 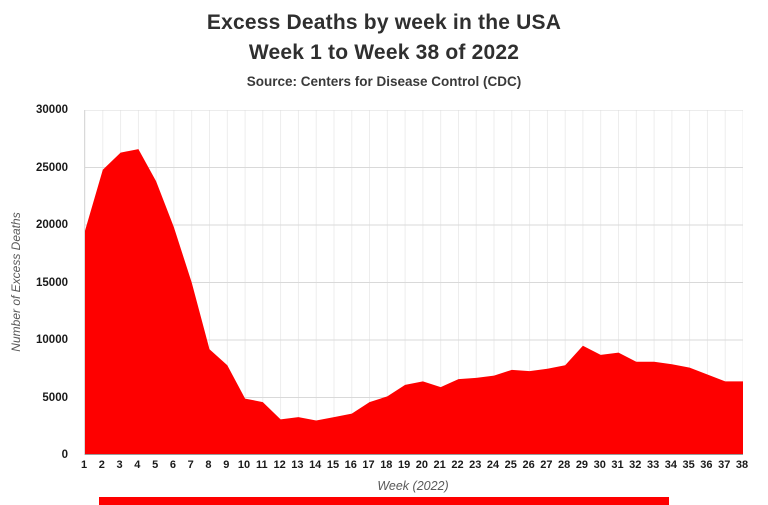 I want to click on y-tick-label: 10000, so click(x=52, y=340).